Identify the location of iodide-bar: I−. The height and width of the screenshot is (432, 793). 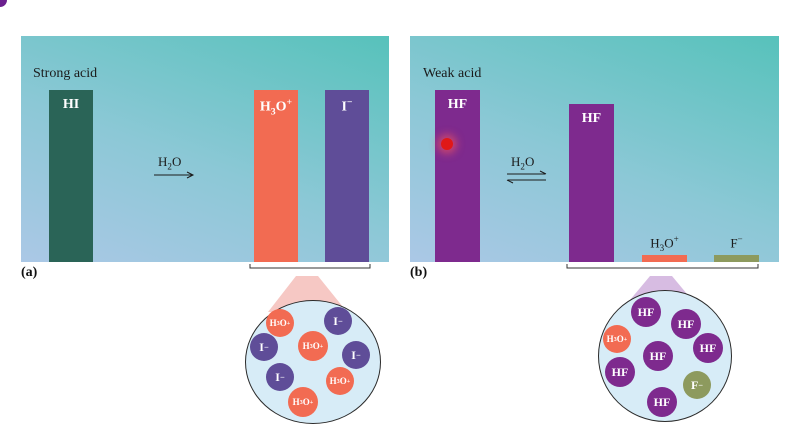
(347, 176).